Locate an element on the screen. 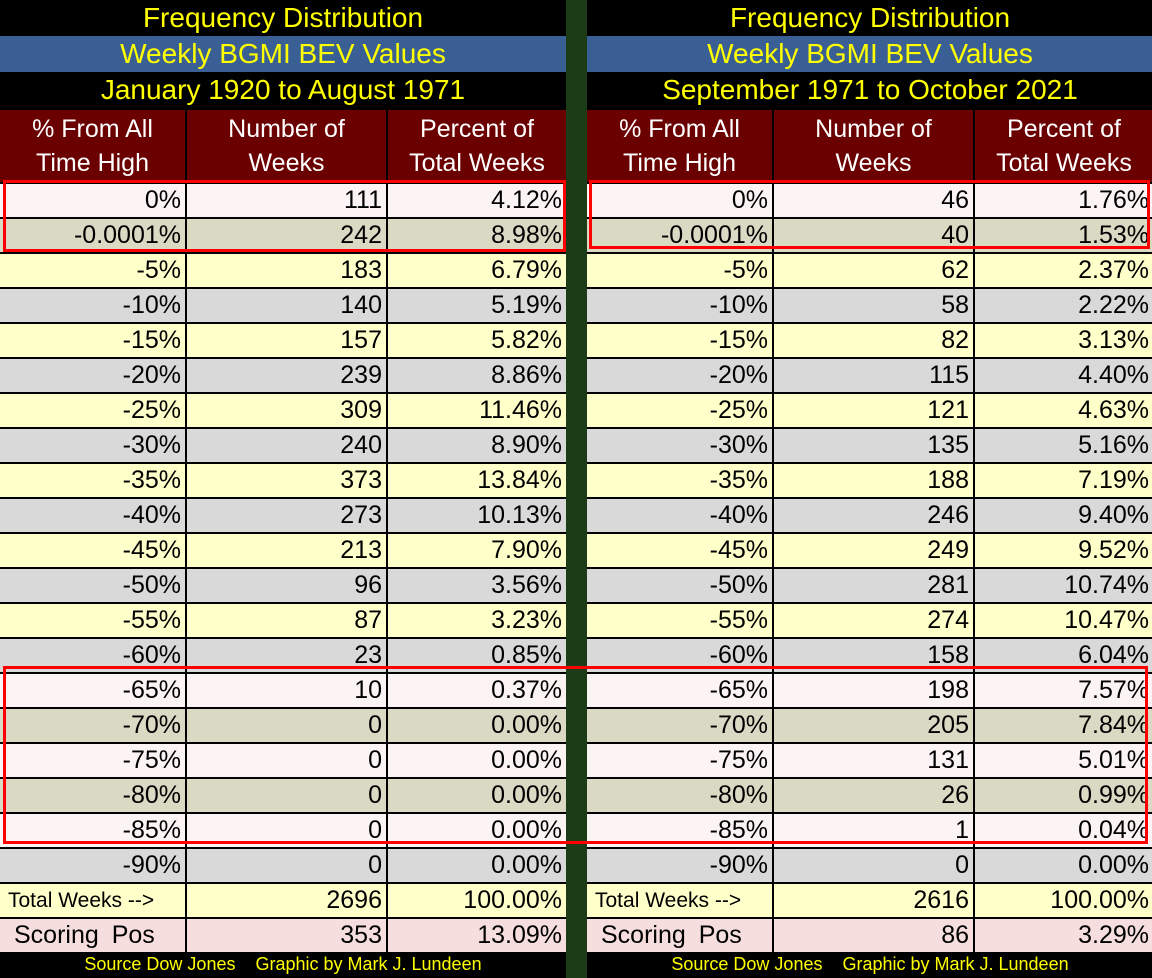 This screenshot has height=978, width=1152. scoring-row: Scoring Pos 86 3.29% is located at coordinates (869, 935).